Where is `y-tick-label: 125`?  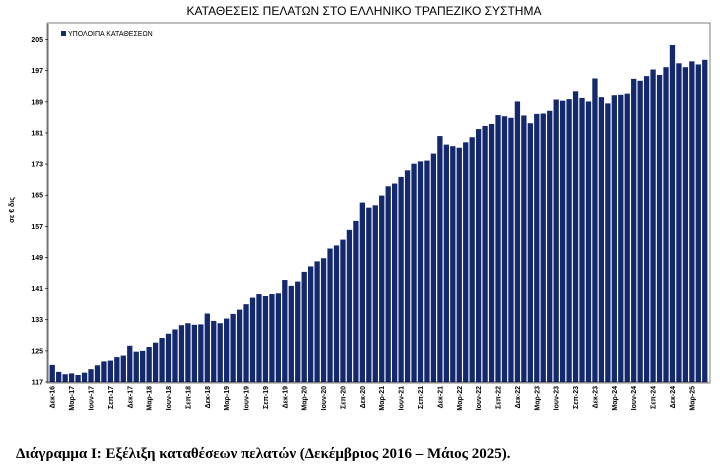 y-tick-label: 125 is located at coordinates (37, 351).